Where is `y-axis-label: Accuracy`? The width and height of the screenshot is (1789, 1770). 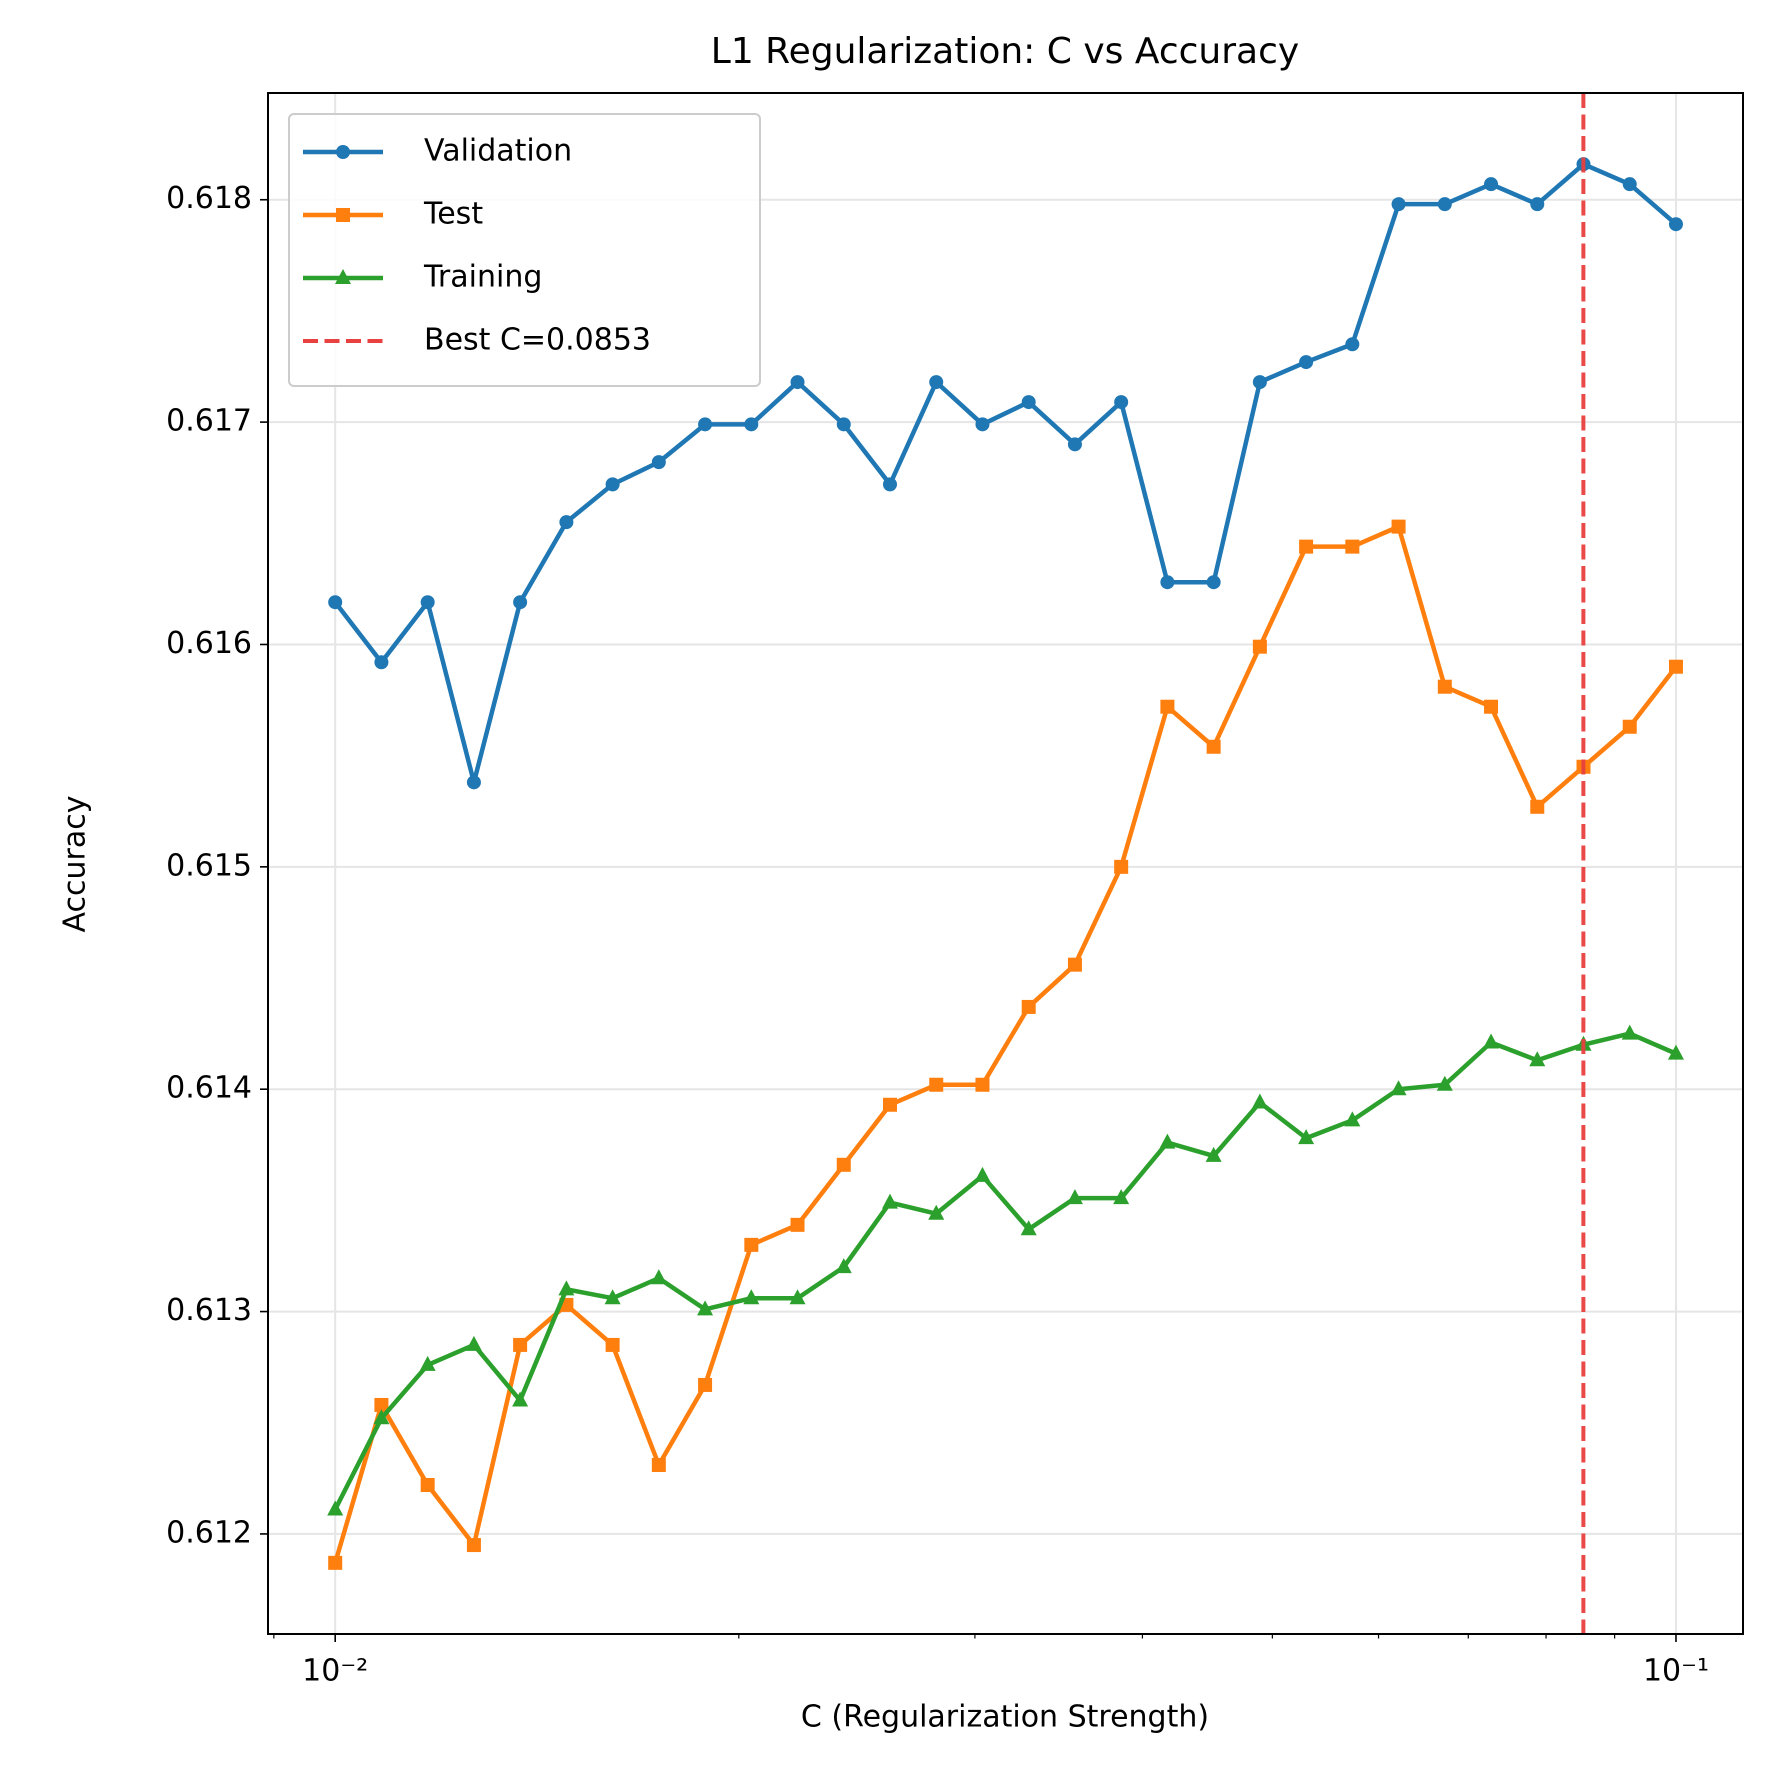
y-axis-label: Accuracy is located at coordinates (75, 864).